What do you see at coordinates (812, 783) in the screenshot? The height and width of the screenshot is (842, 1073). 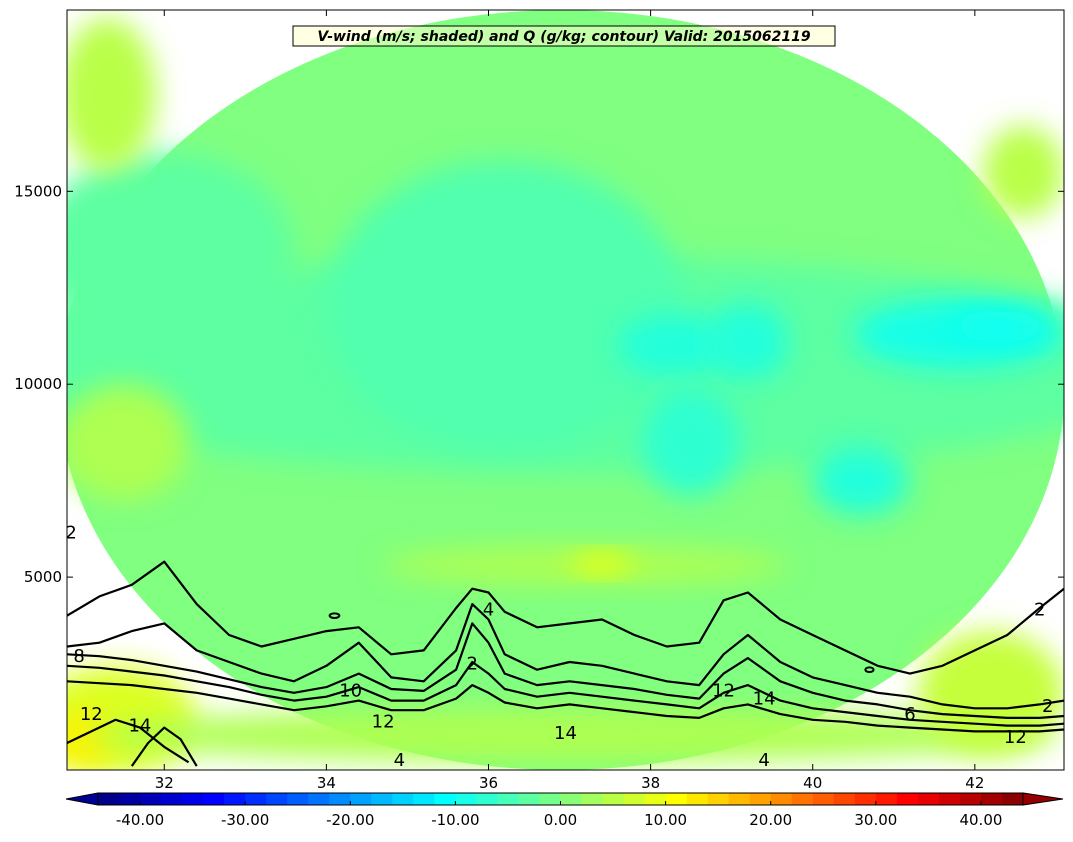 I see `x-tick-label-4: 40` at bounding box center [812, 783].